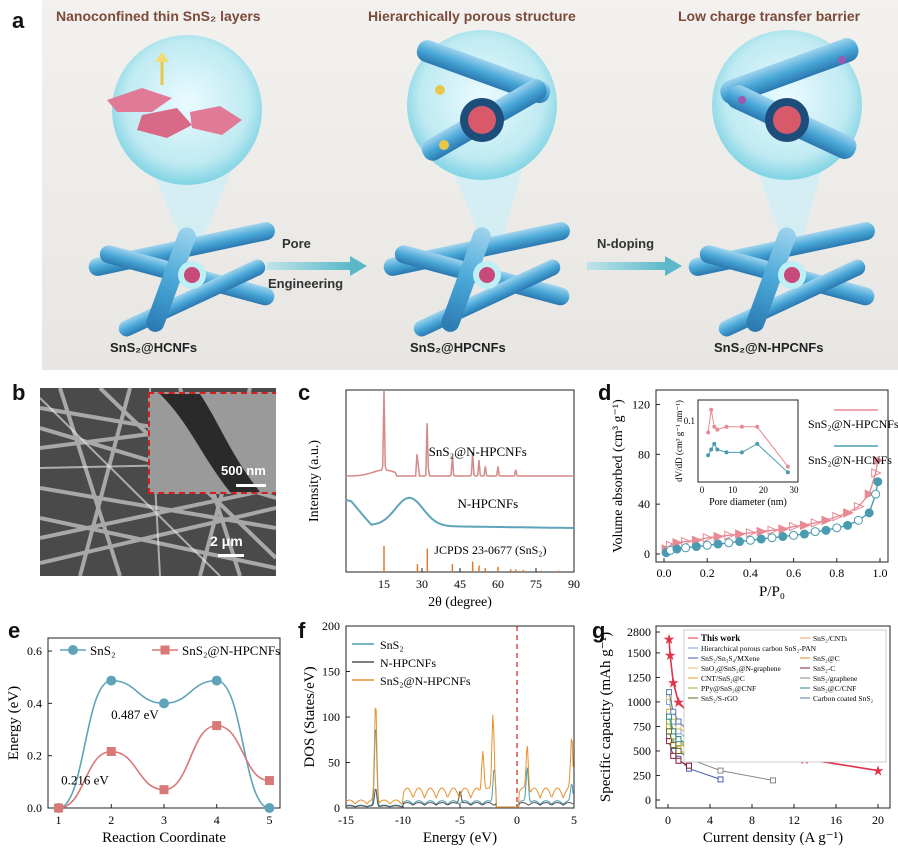  Describe the element at coordinates (488, 503) in the screenshot. I see `series-label: N-HPCNFs` at that location.